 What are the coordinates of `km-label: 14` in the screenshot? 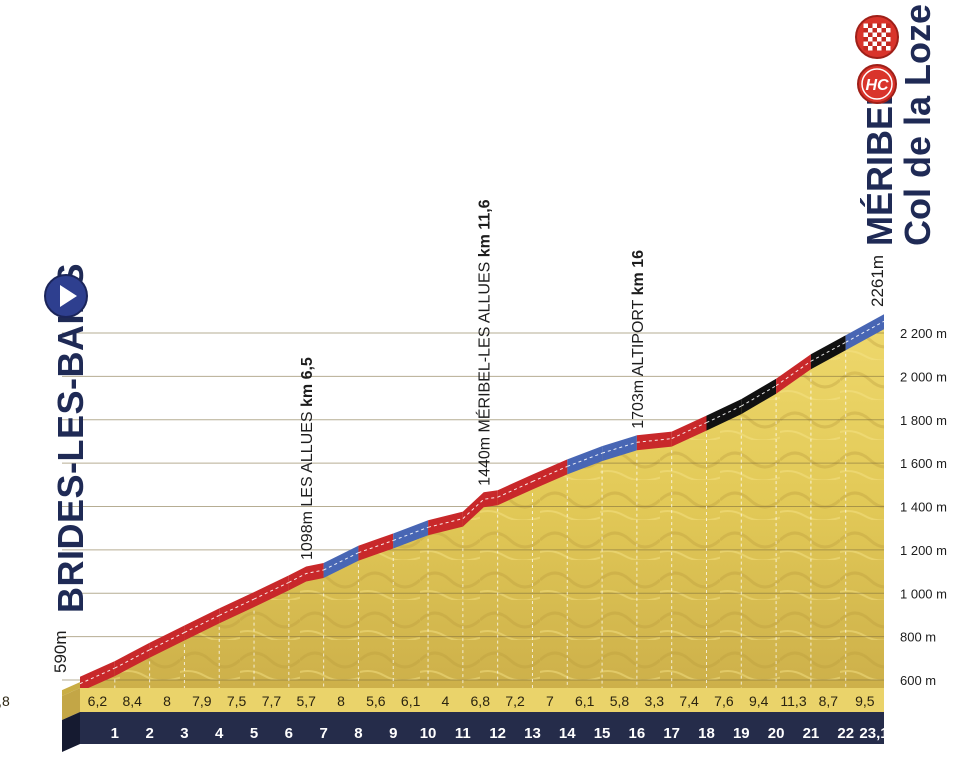 It's located at (567, 733).